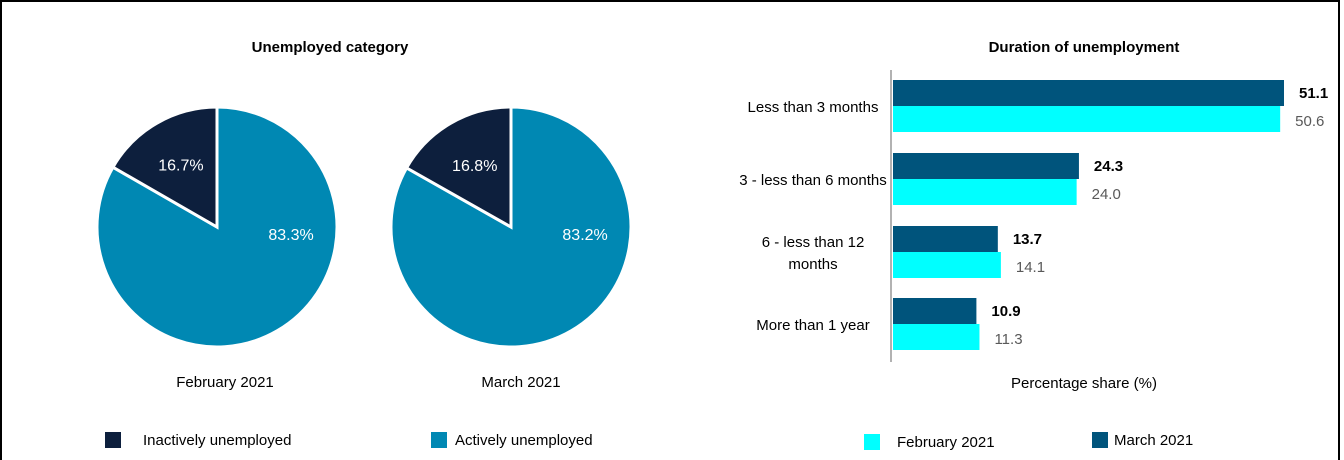  Describe the element at coordinates (1028, 441) in the screenshot. I see `bar-legend: February 2021 March 2021` at that location.